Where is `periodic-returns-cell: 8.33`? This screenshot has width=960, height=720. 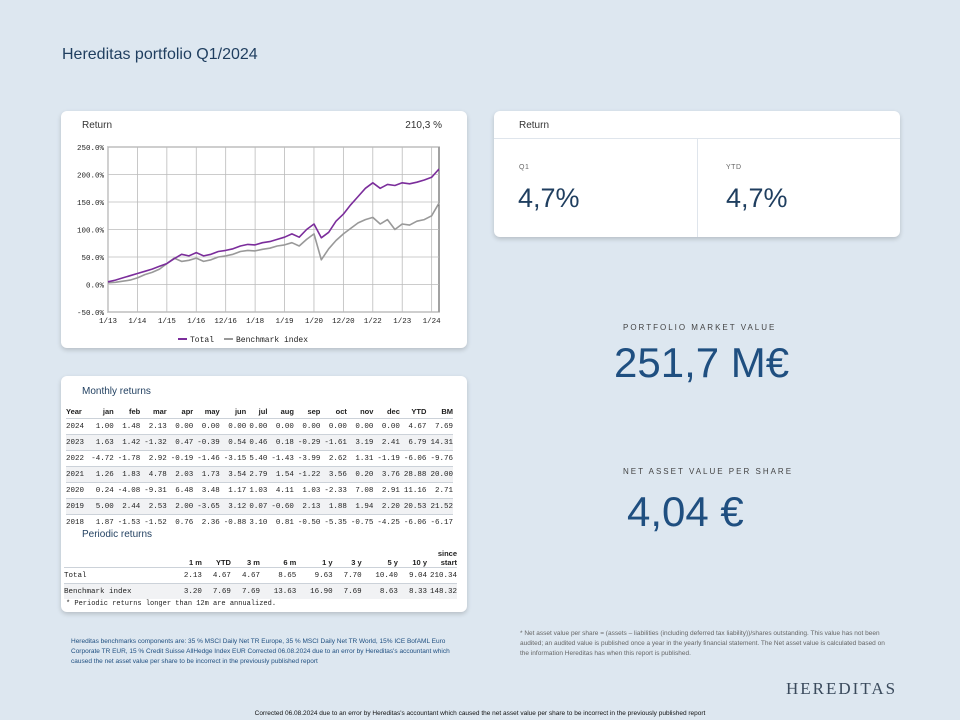
periodic-returns-cell: 8.33 is located at coordinates (412, 591).